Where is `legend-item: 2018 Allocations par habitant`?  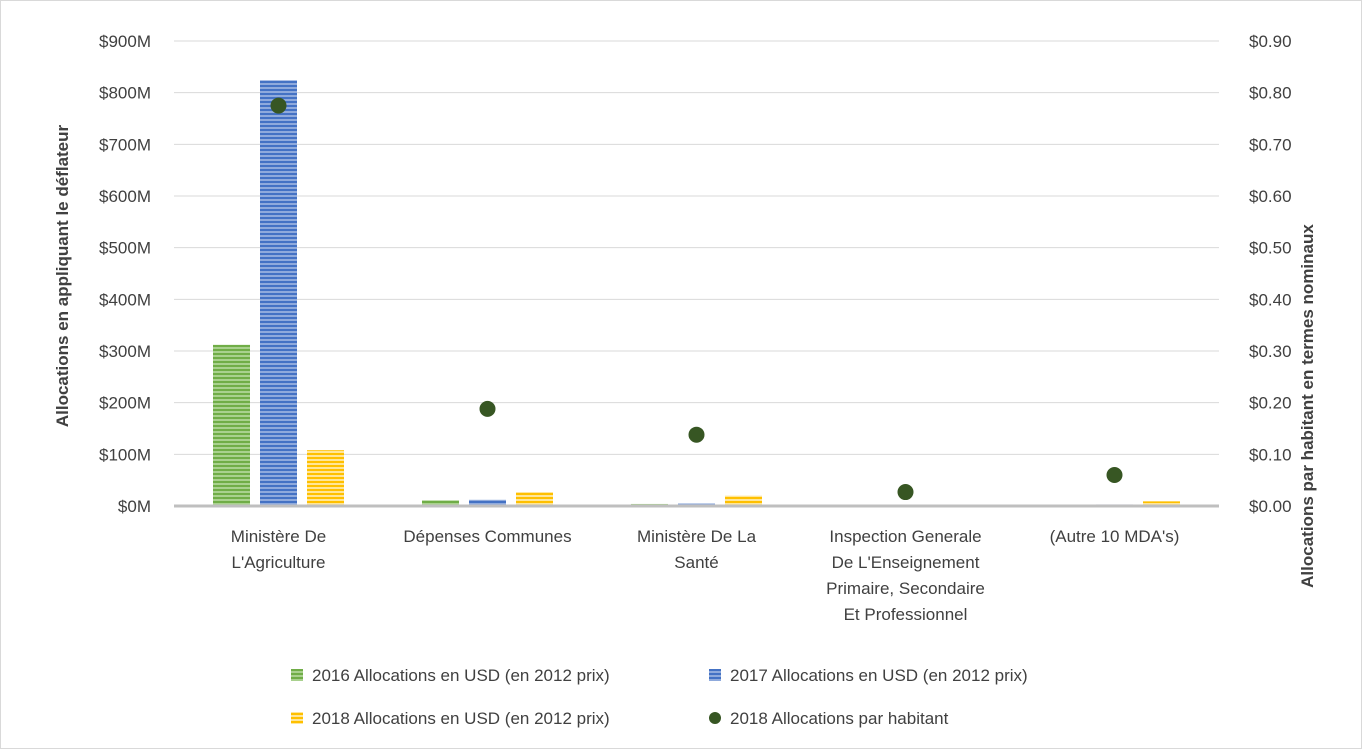
legend-item: 2018 Allocations par habitant is located at coordinates (829, 718).